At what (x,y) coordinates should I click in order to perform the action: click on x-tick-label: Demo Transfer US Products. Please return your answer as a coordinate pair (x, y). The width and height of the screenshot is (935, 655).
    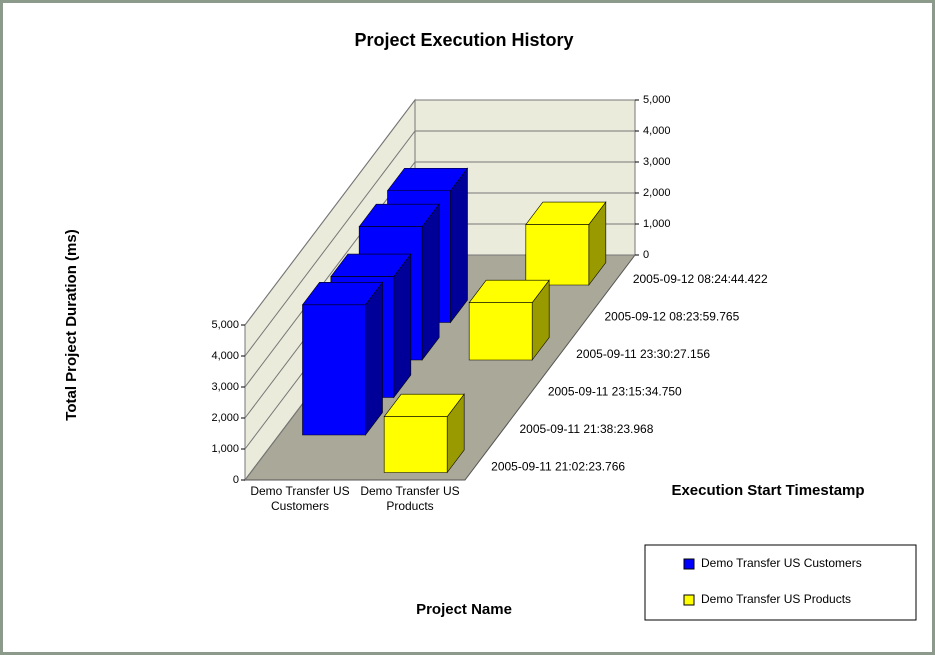
    Looking at the image, I should click on (410, 498).